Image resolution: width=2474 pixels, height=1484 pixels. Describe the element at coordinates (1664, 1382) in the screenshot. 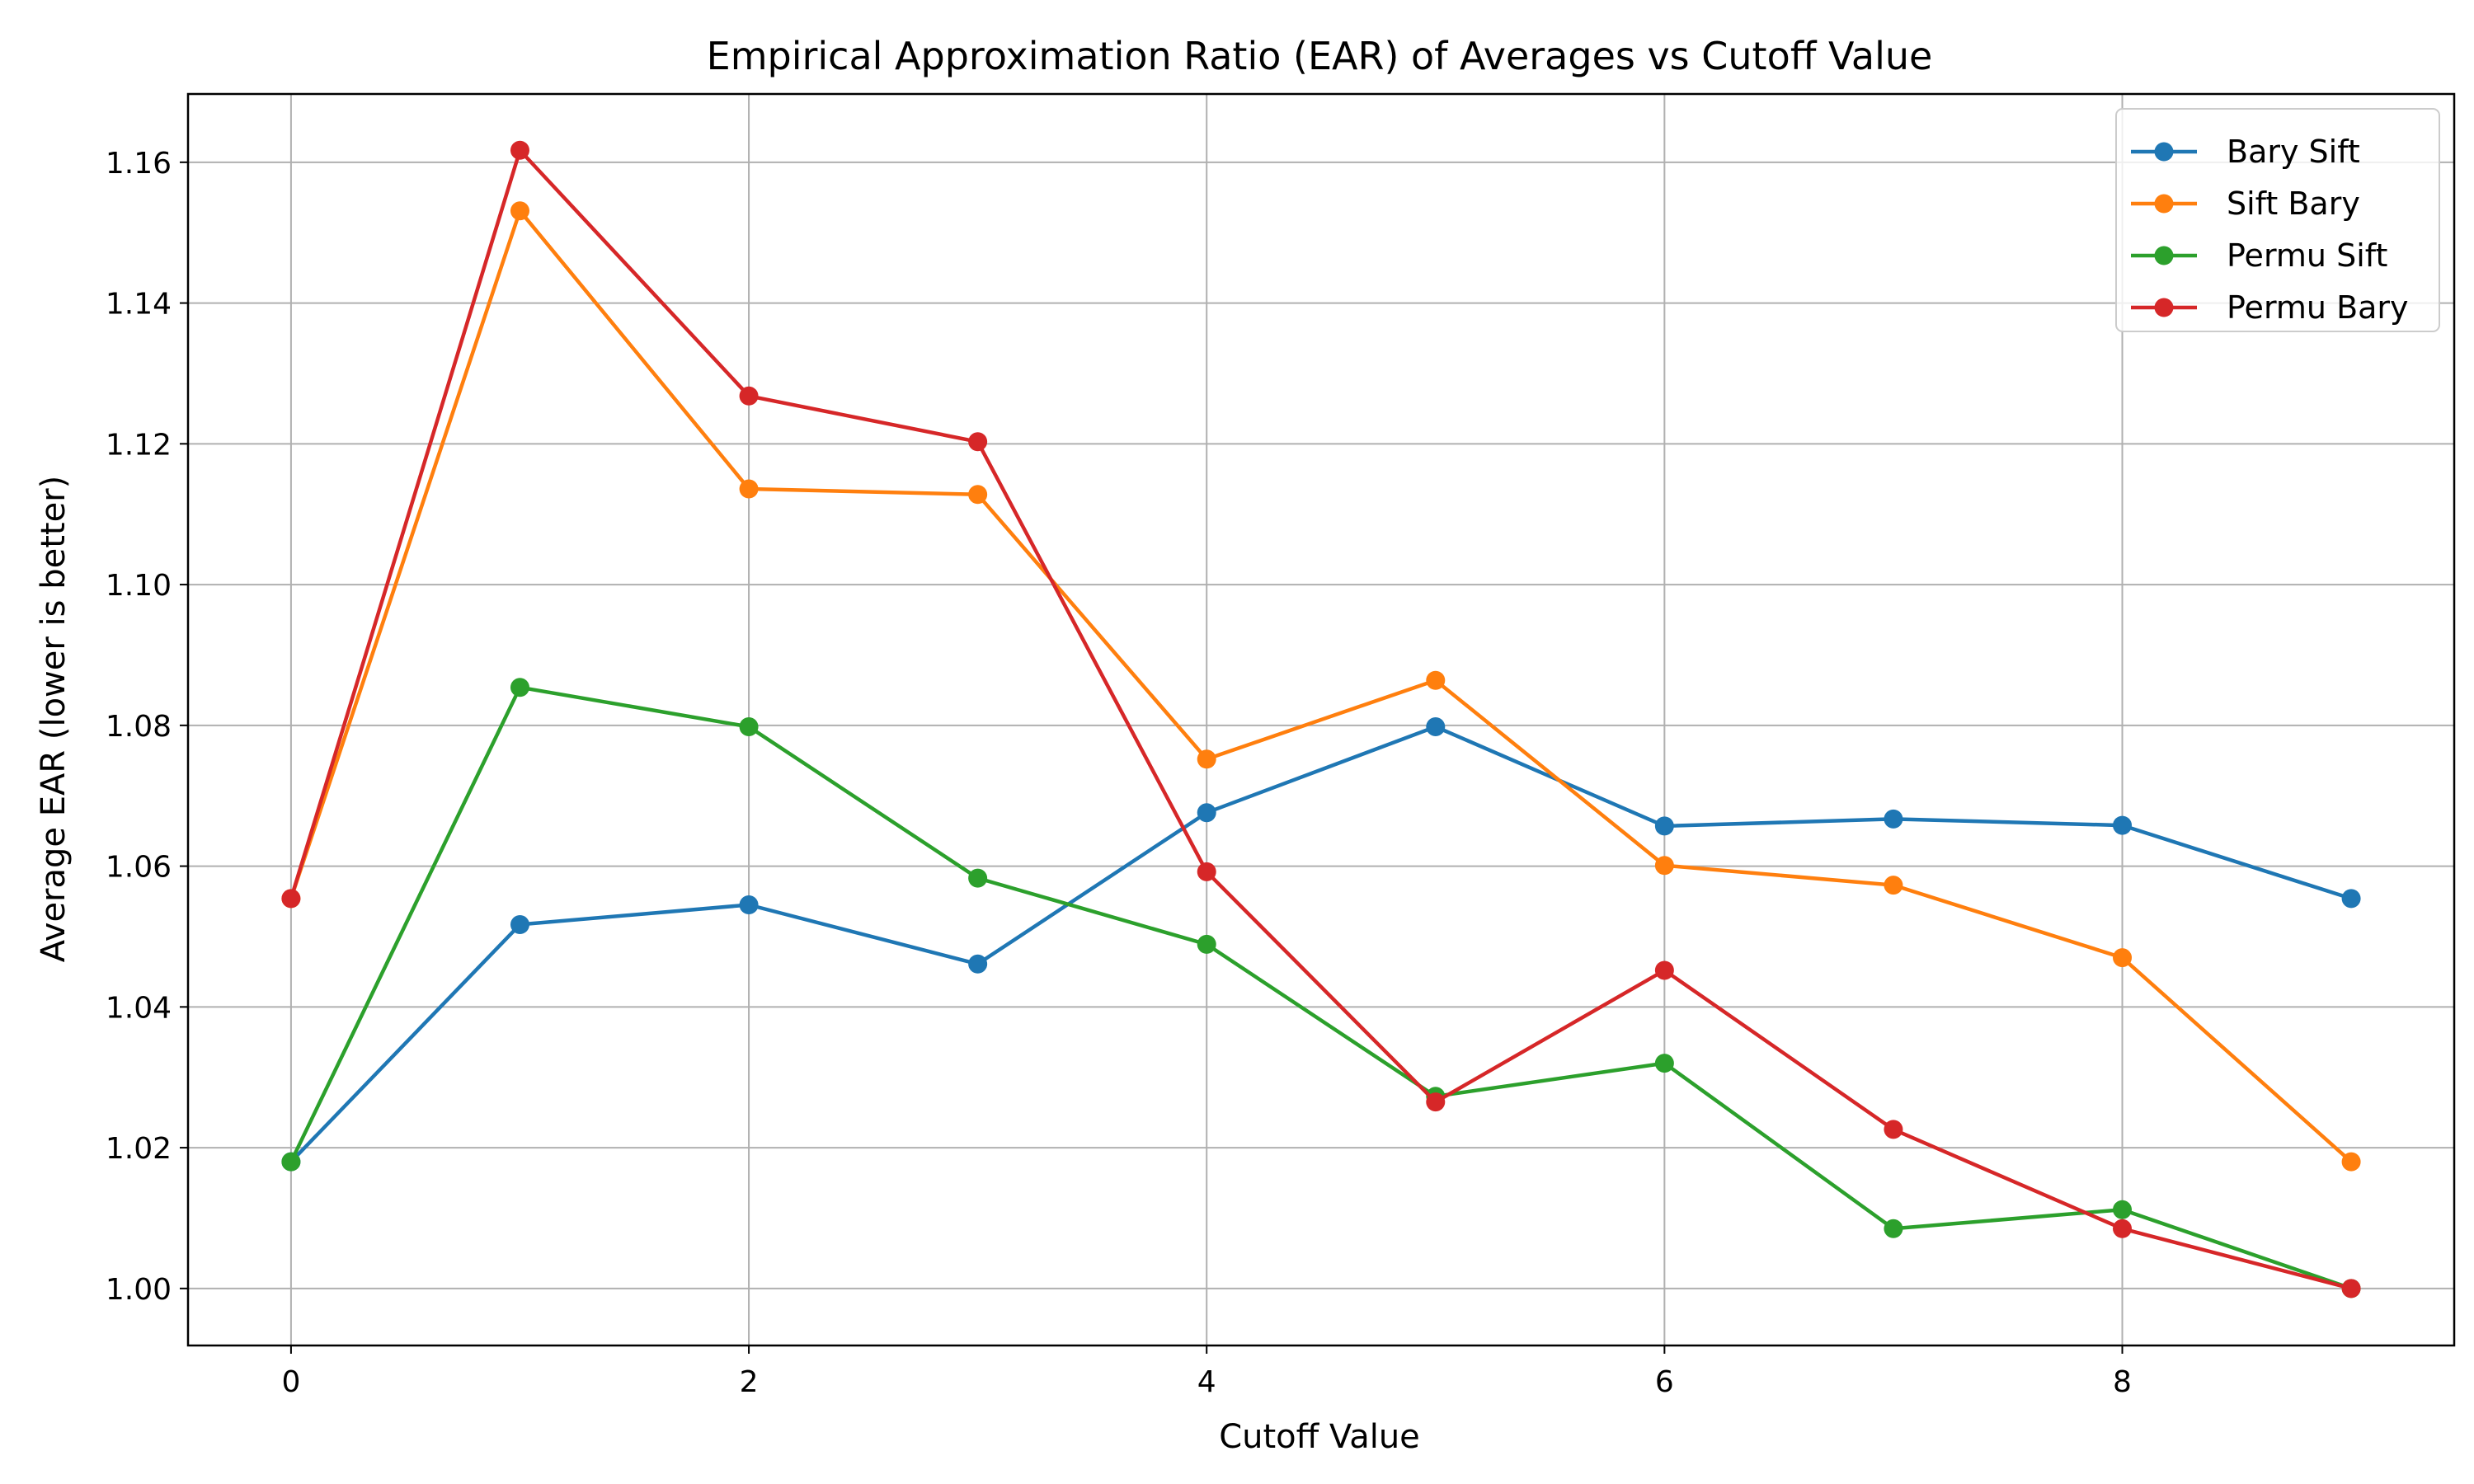

I see `x-tick-label: 6` at that location.